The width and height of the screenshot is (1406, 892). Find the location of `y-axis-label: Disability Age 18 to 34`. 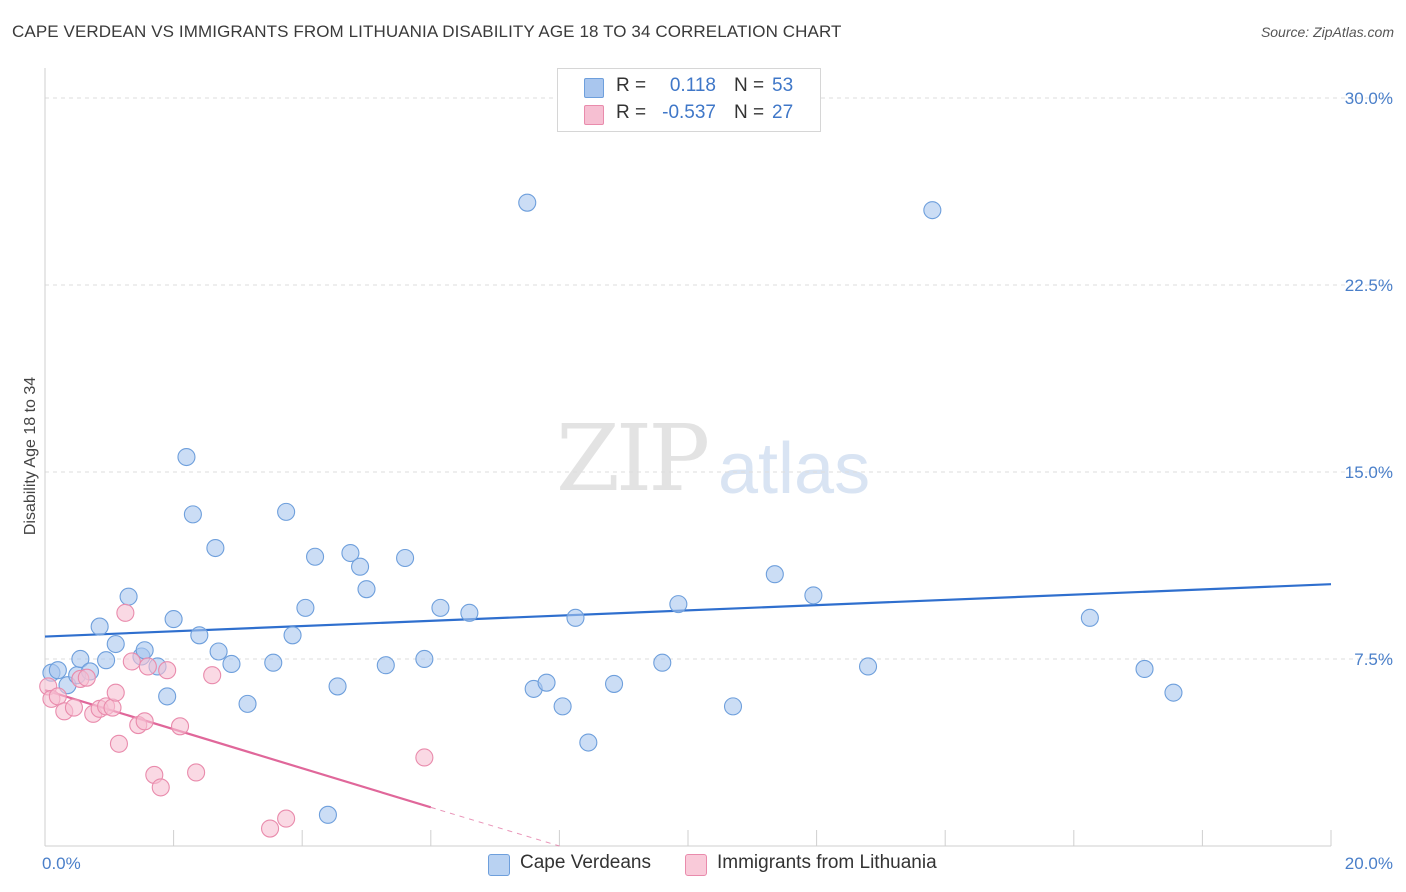

y-axis-label: Disability Age 18 to 34 is located at coordinates (30, 456).